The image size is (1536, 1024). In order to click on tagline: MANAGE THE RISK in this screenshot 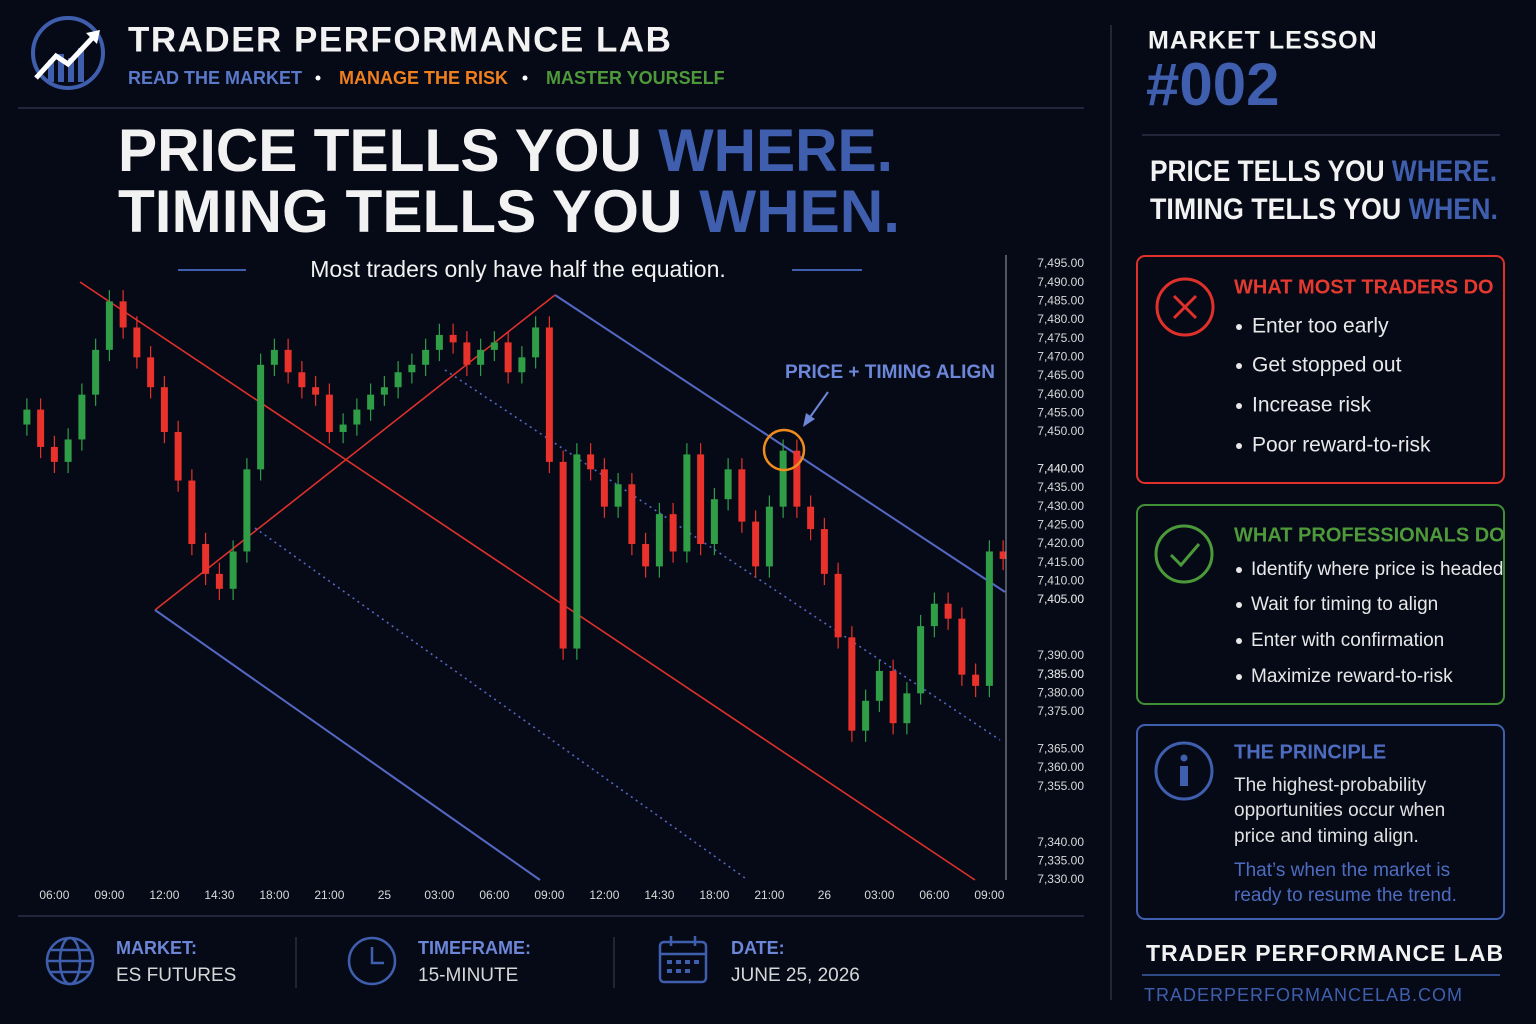, I will do `click(423, 78)`.